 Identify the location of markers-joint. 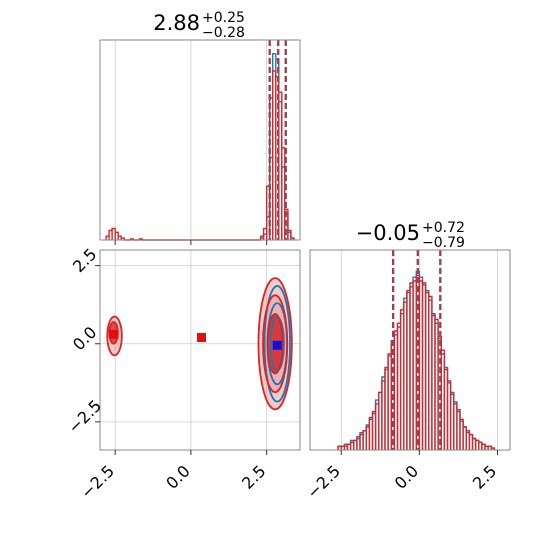
(195, 339).